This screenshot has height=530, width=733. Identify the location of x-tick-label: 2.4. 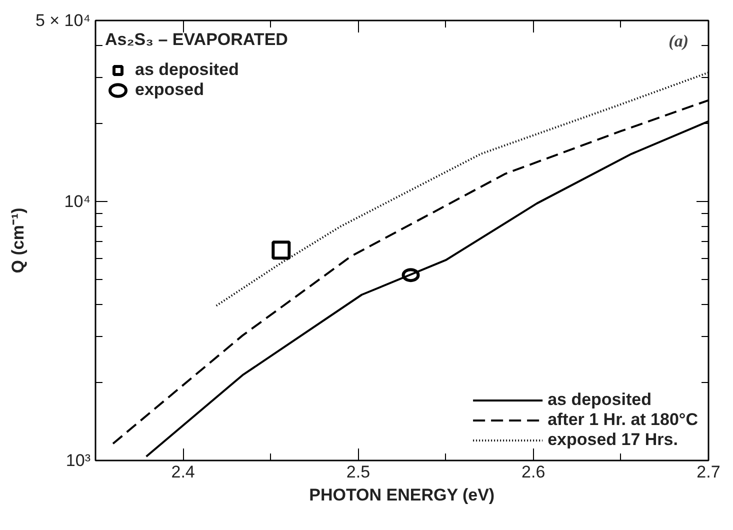
(183, 472).